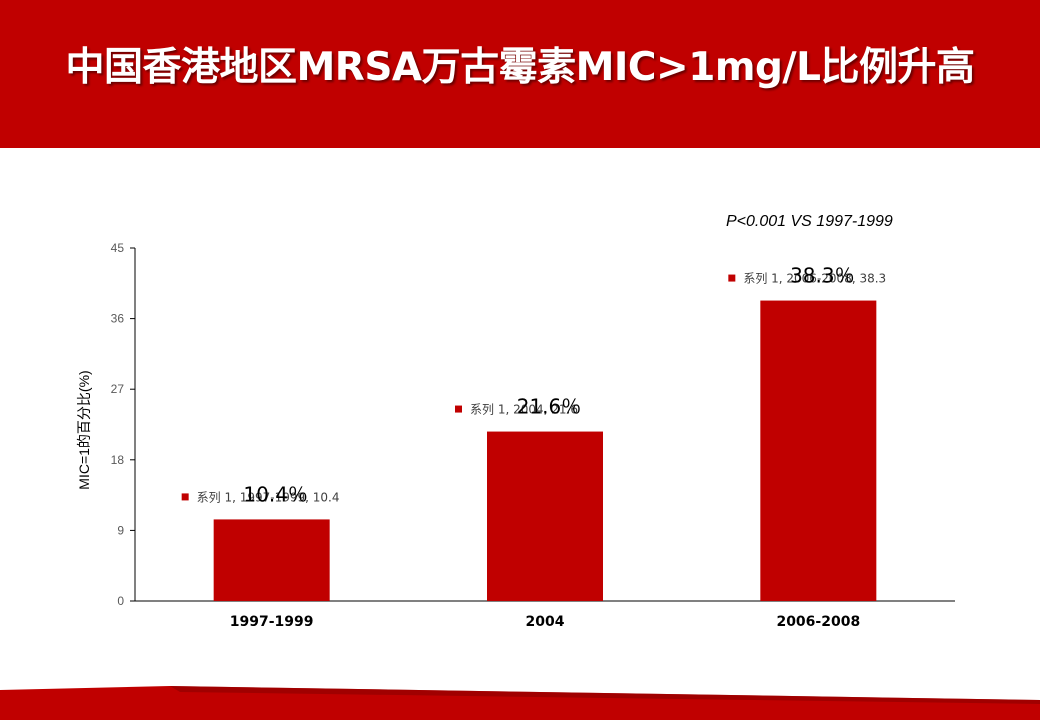 Image resolution: width=1040 pixels, height=720 pixels. I want to click on y-tick-label: 9, so click(120, 530).